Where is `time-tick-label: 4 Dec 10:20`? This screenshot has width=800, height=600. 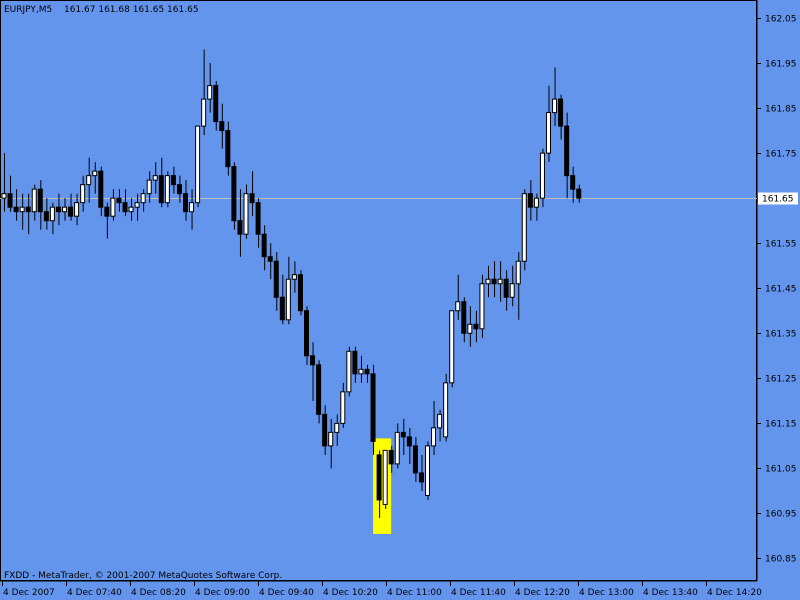 time-tick-label: 4 Dec 10:20 is located at coordinates (350, 593).